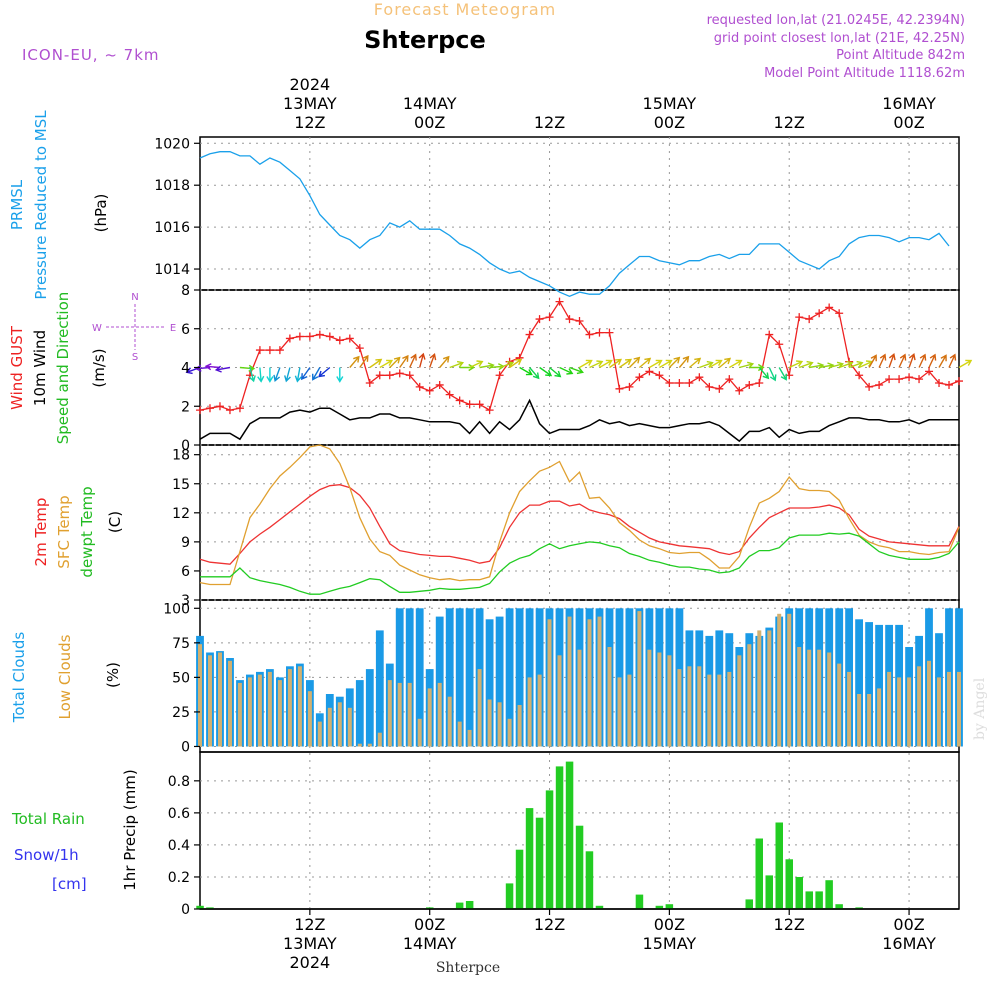 The image size is (1000, 1000). What do you see at coordinates (185, 446) in the screenshot?
I see `wind-tick-label: 0` at bounding box center [185, 446].